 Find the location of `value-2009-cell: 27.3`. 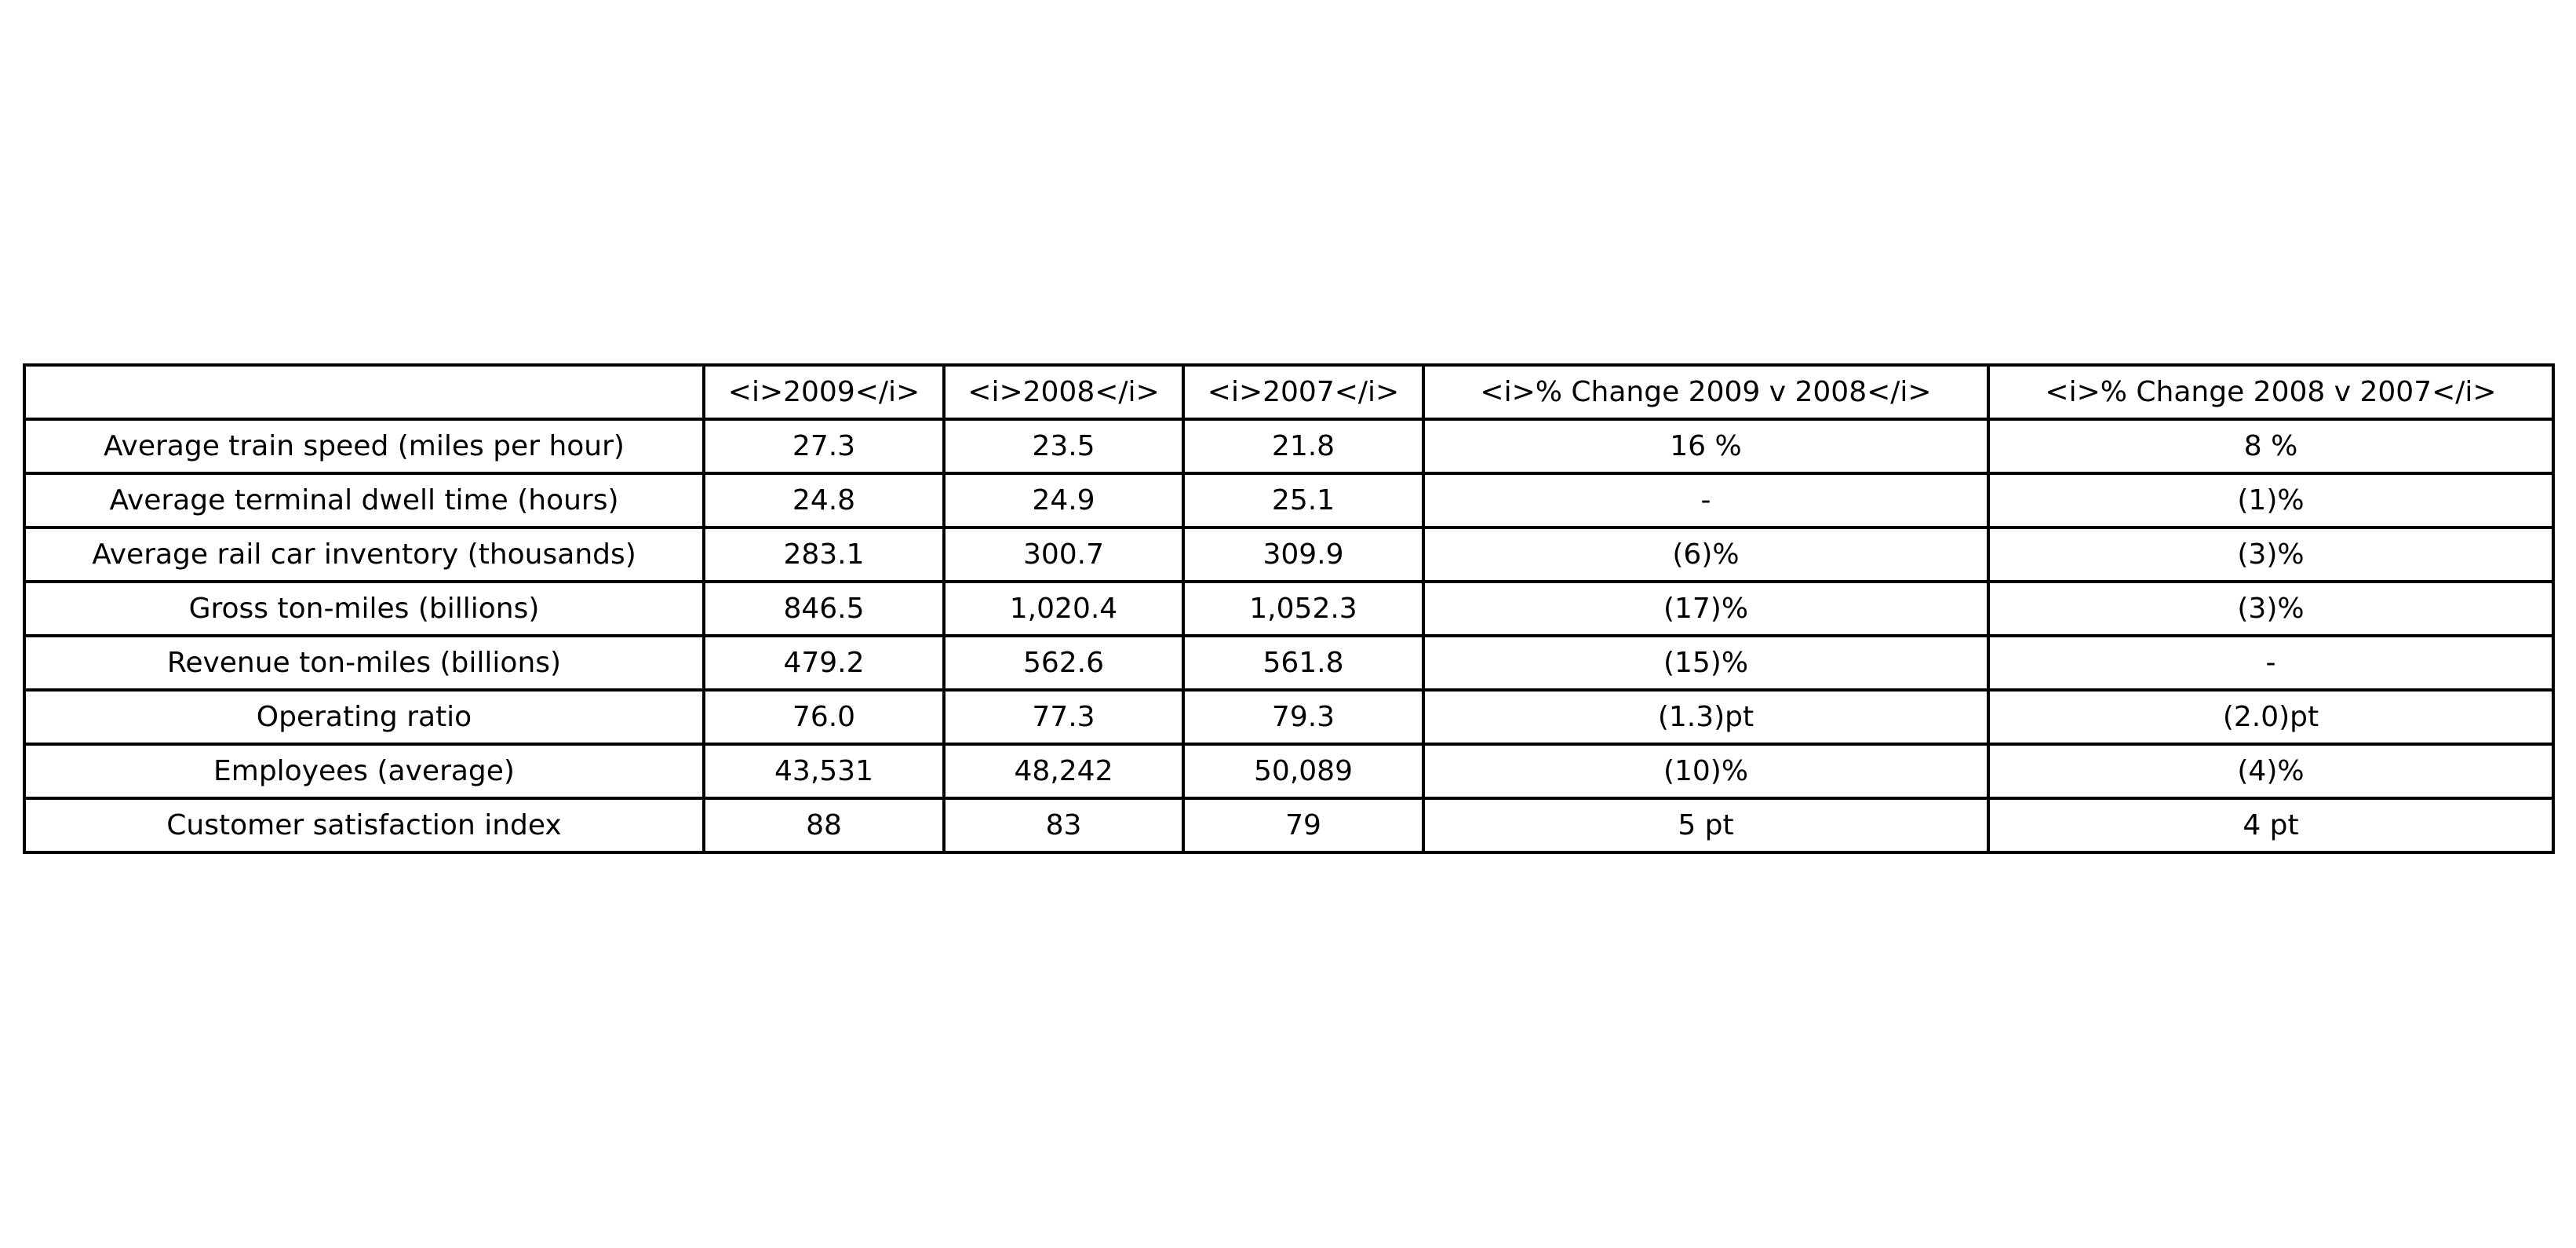

value-2009-cell: 27.3 is located at coordinates (824, 447).